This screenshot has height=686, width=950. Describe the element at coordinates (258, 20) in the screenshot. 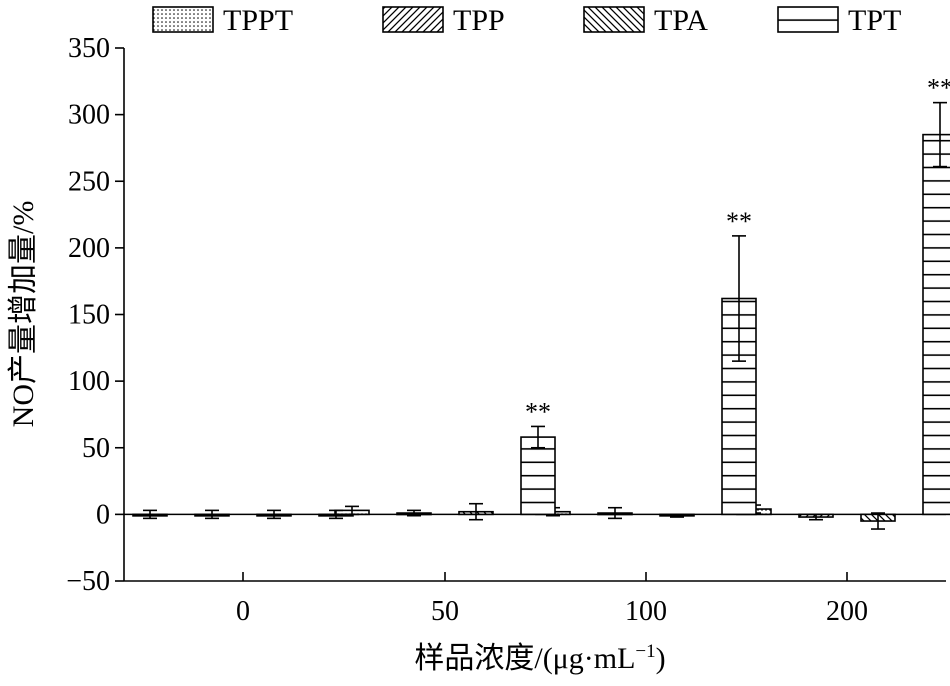

I see `legend-label-tppt: TPPT` at that location.